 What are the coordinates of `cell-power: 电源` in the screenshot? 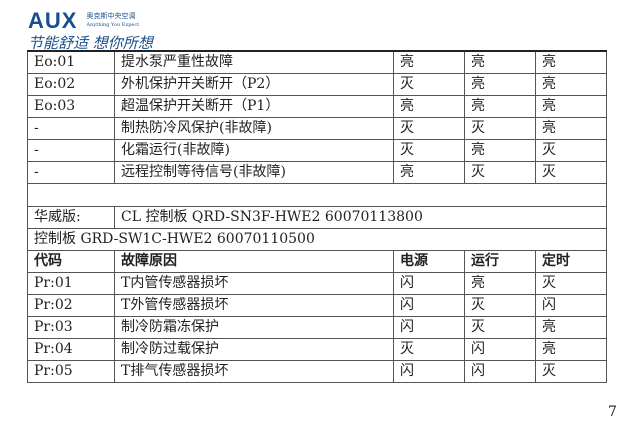 It's located at (429, 261).